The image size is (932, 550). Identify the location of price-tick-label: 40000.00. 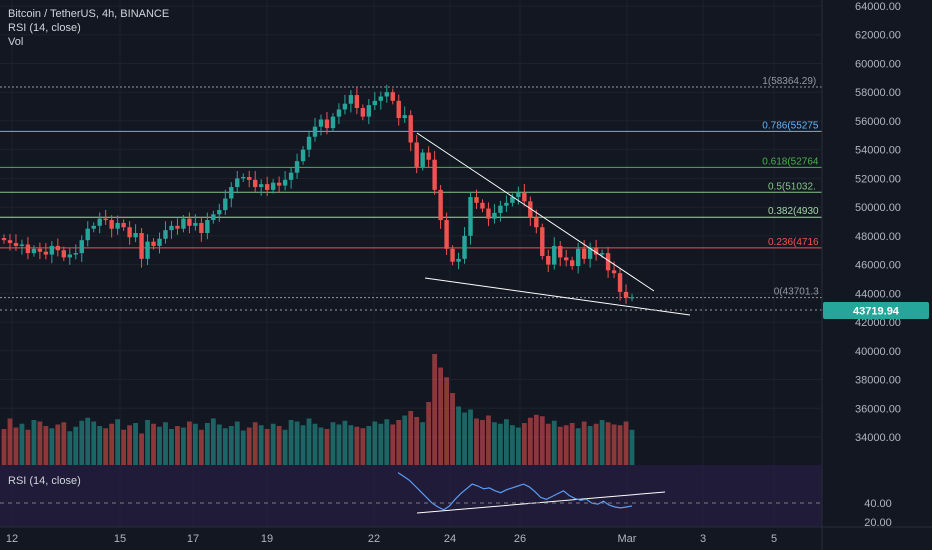
(878, 352).